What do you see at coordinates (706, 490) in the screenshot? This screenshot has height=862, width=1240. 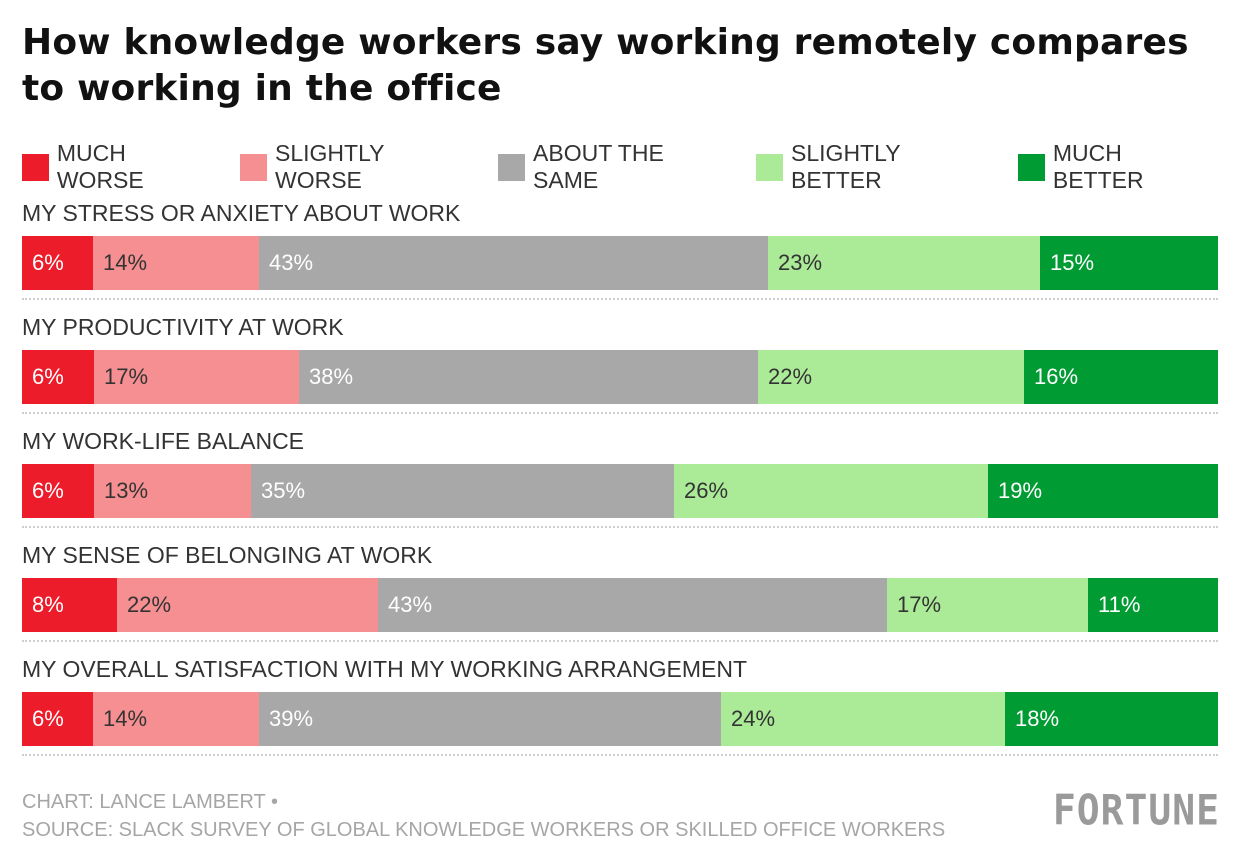 I see `data-label: 26%` at bounding box center [706, 490].